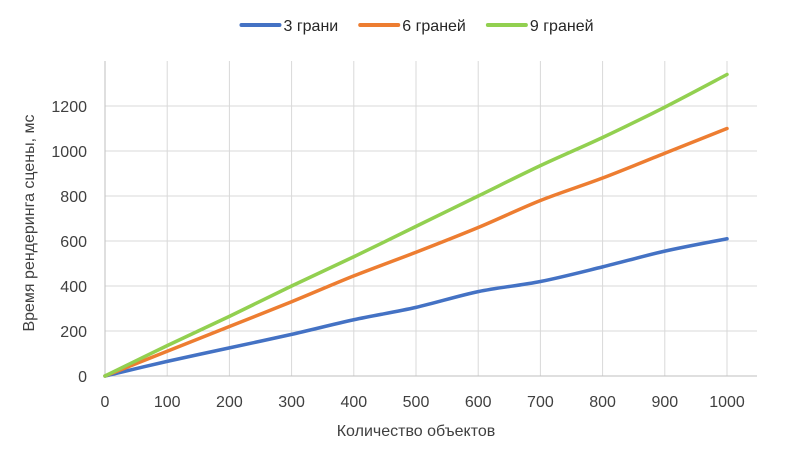 The height and width of the screenshot is (463, 795). What do you see at coordinates (229, 402) in the screenshot?
I see `x-tick-label: 200` at bounding box center [229, 402].